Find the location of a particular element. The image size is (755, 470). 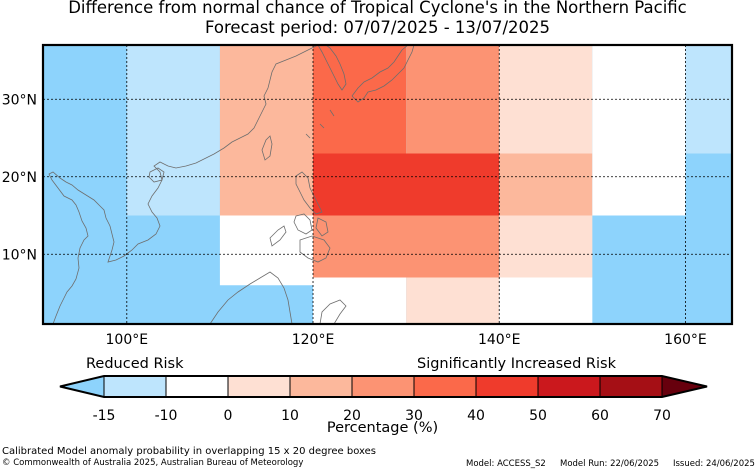

longitude-tick-label: 140°E is located at coordinates (499, 340).